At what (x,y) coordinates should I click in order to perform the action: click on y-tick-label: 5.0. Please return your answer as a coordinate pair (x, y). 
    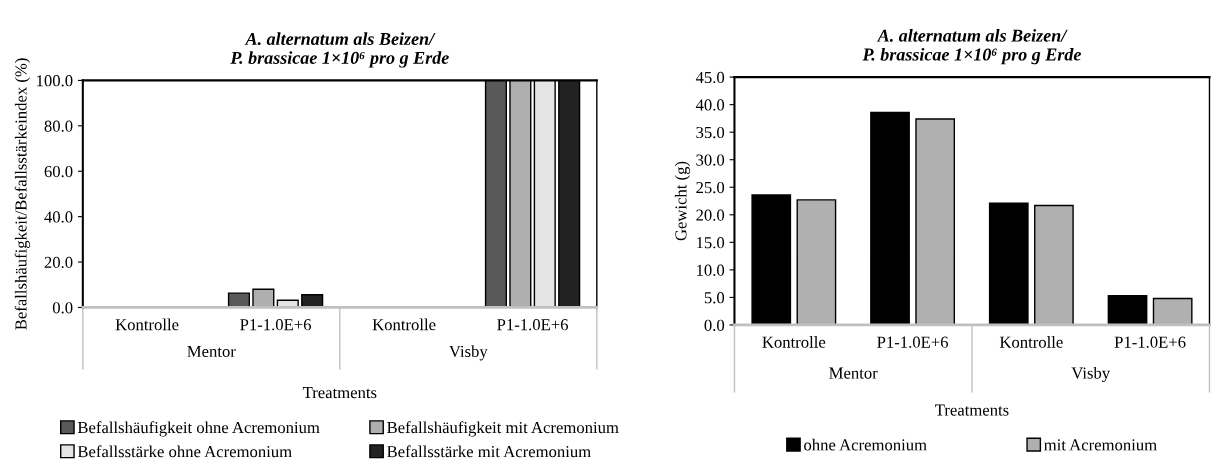
    Looking at the image, I should click on (714, 298).